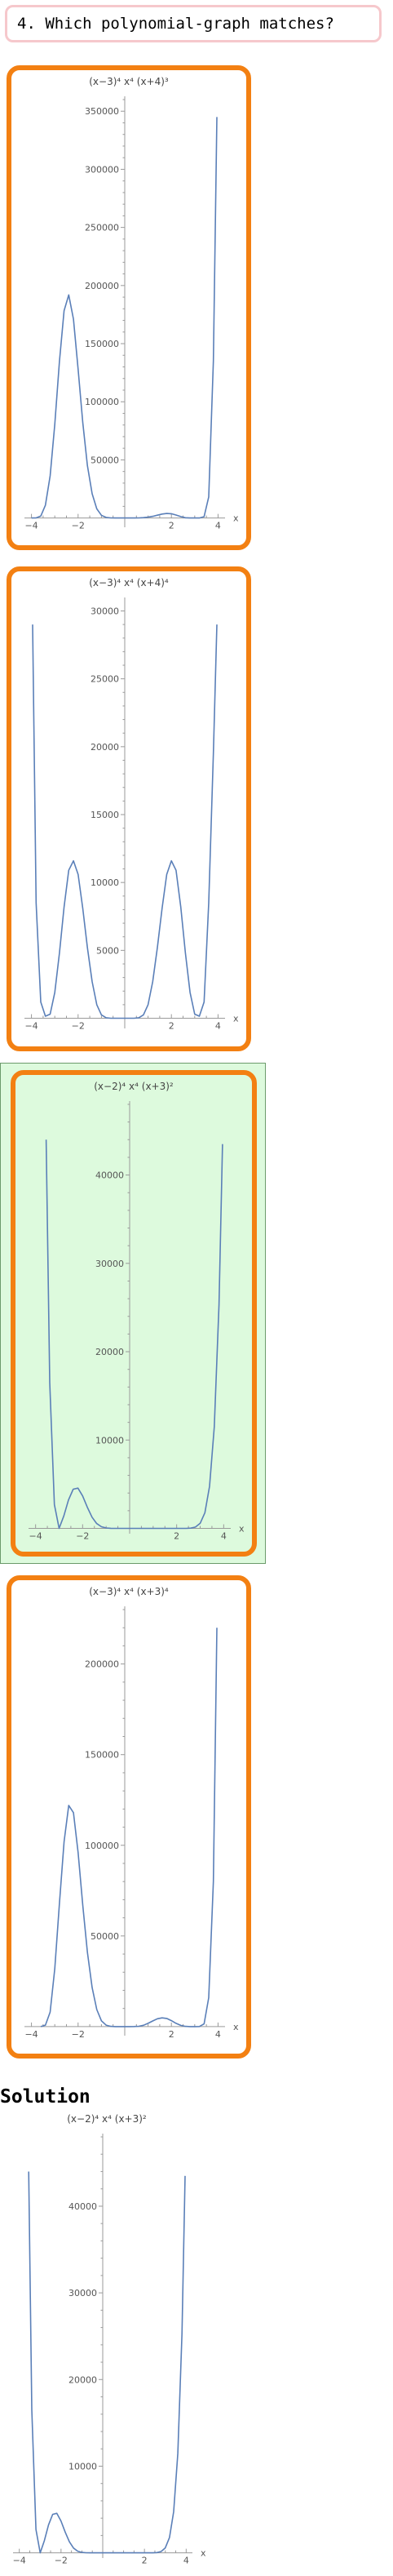  Describe the element at coordinates (105, 815) in the screenshot. I see `y-tick-label: 15000` at that location.